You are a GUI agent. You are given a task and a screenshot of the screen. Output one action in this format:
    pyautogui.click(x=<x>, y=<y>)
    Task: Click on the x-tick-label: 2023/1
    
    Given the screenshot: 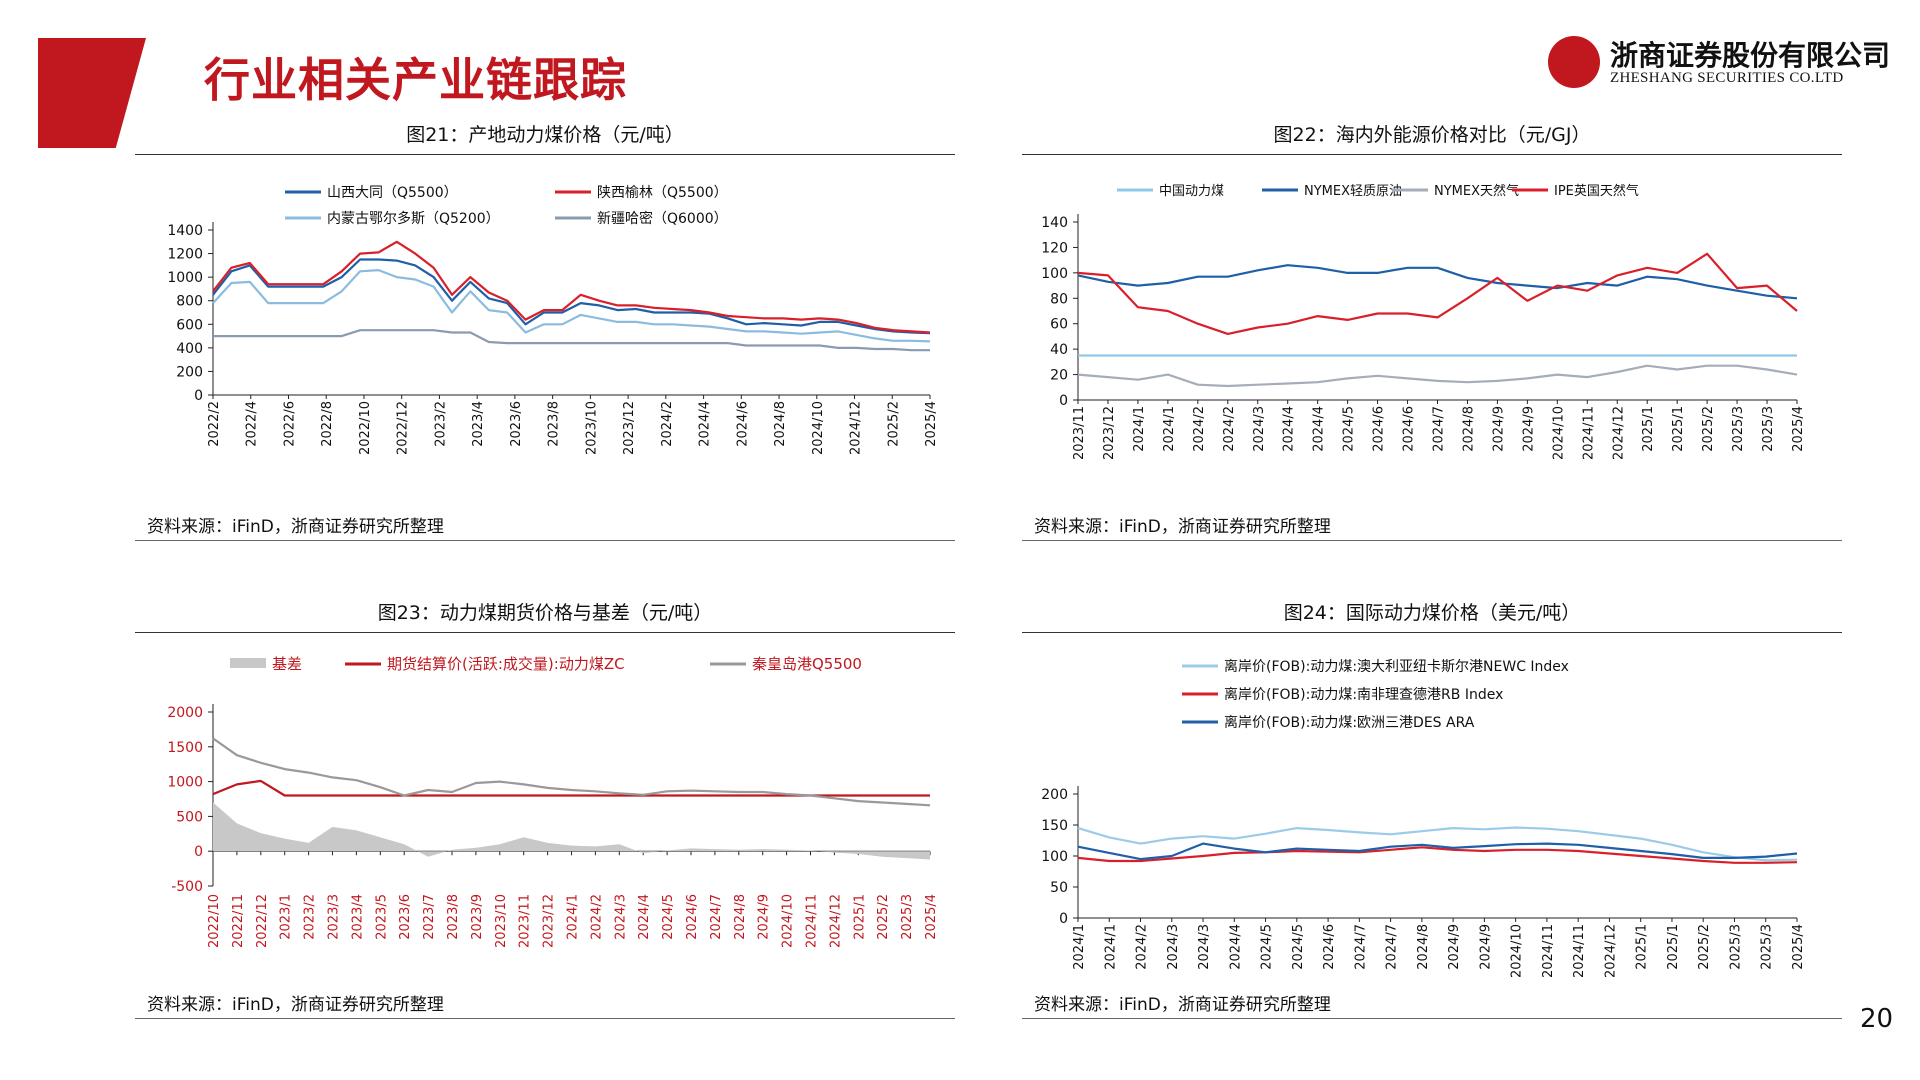 What is the action you would take?
    pyautogui.click(x=286, y=917)
    